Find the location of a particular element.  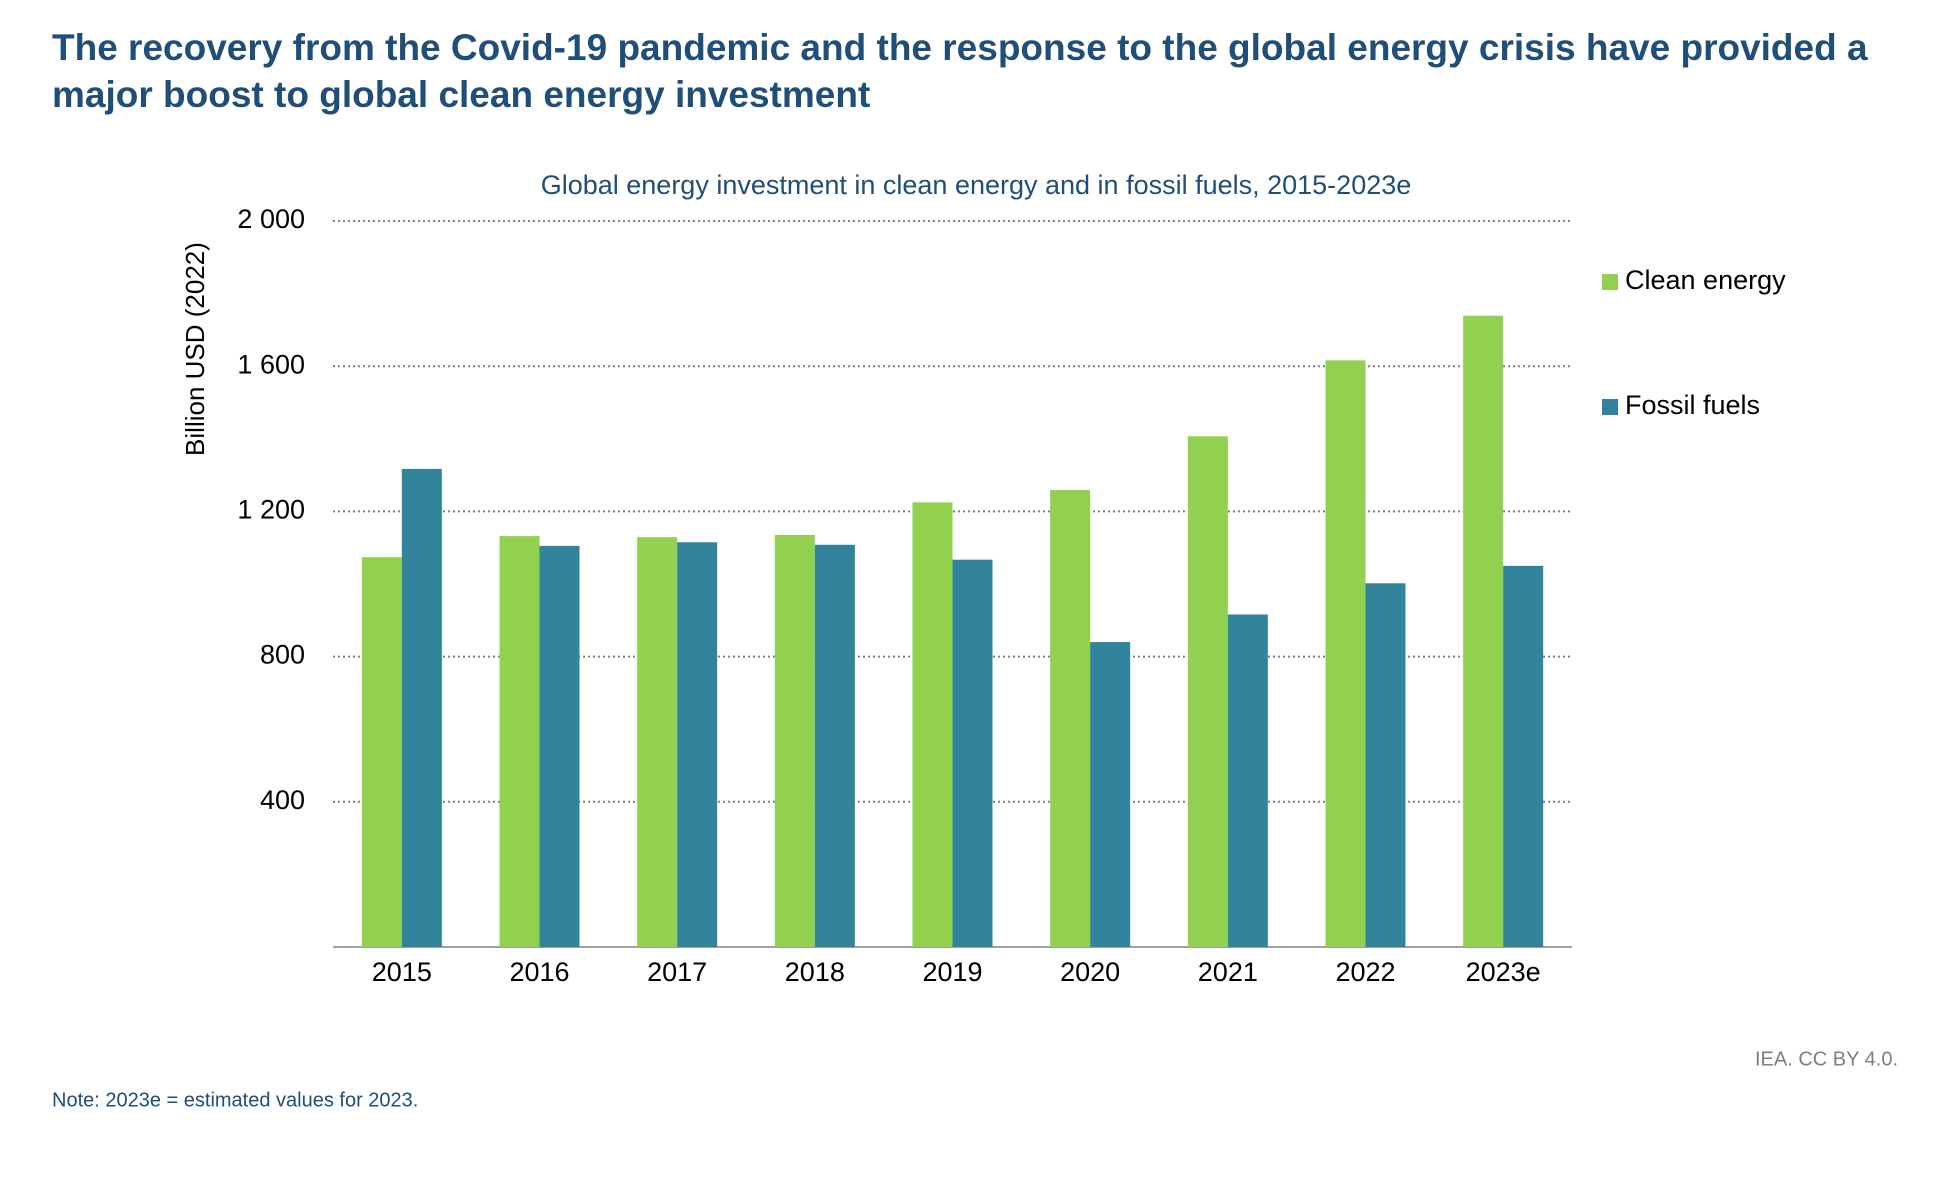

legend-label: Clean energy is located at coordinates (1705, 280).